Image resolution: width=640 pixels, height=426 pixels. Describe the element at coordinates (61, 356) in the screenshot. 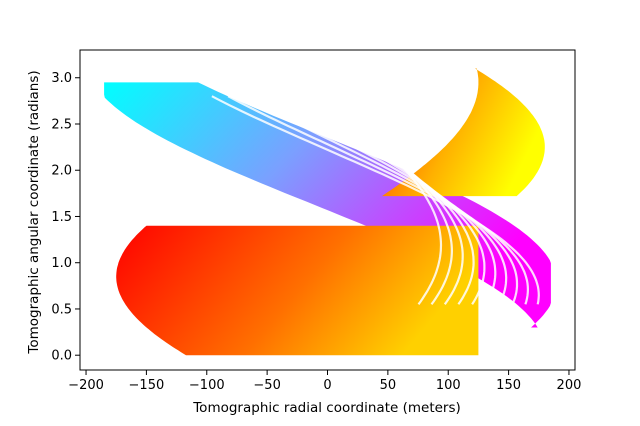

I see `y-tick-label: 0.0` at that location.